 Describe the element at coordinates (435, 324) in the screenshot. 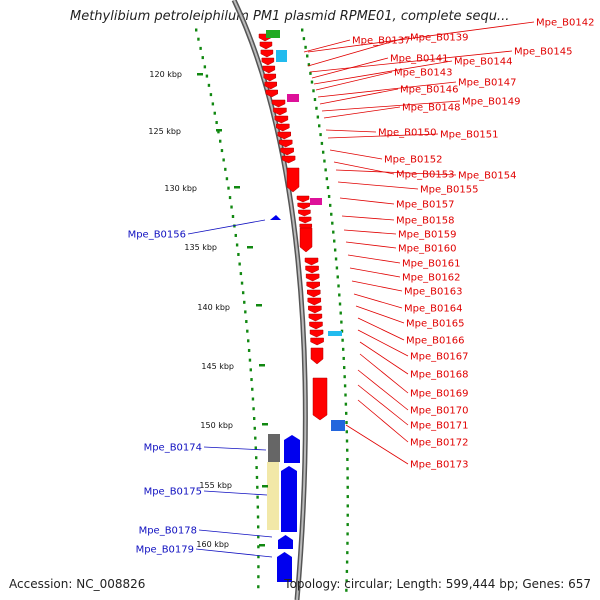

I see `gene-label-forward: Mpe_B0165` at that location.